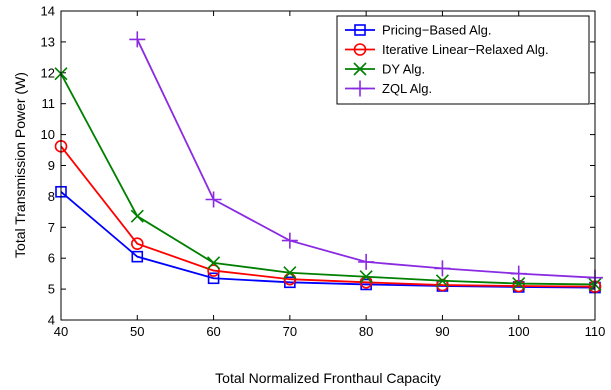 This screenshot has width=611, height=390. I want to click on x-axis-label: Total Normalized Fronthaul Capacity, so click(328, 378).